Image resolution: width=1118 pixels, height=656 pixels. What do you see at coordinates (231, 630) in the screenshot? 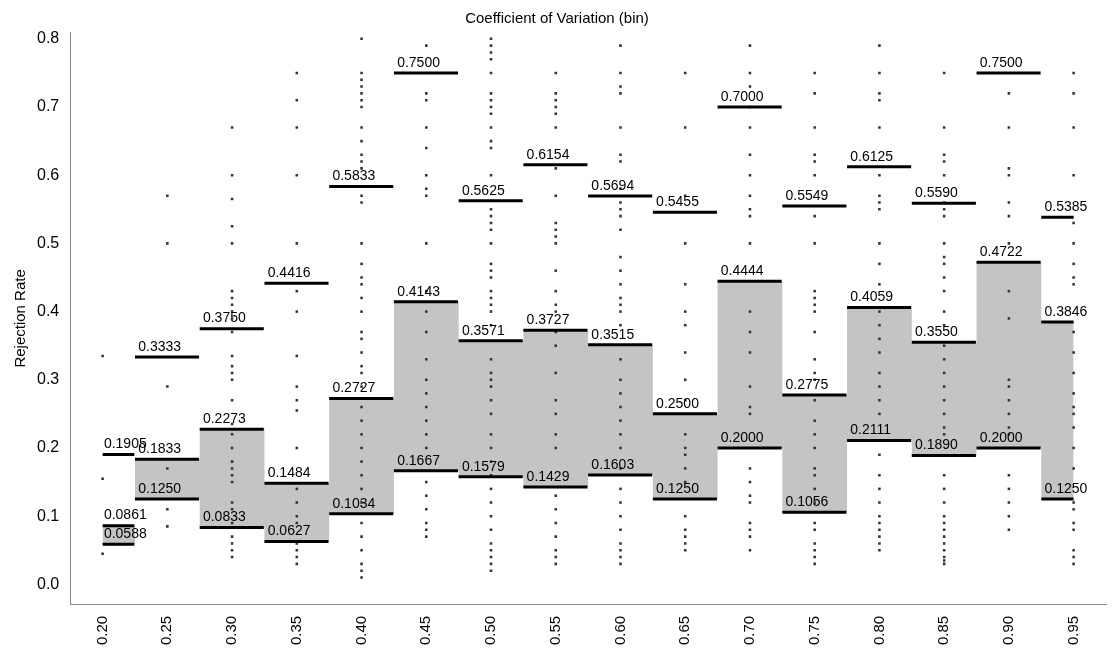
I see `x-tick-label: 0.30` at bounding box center [231, 630].